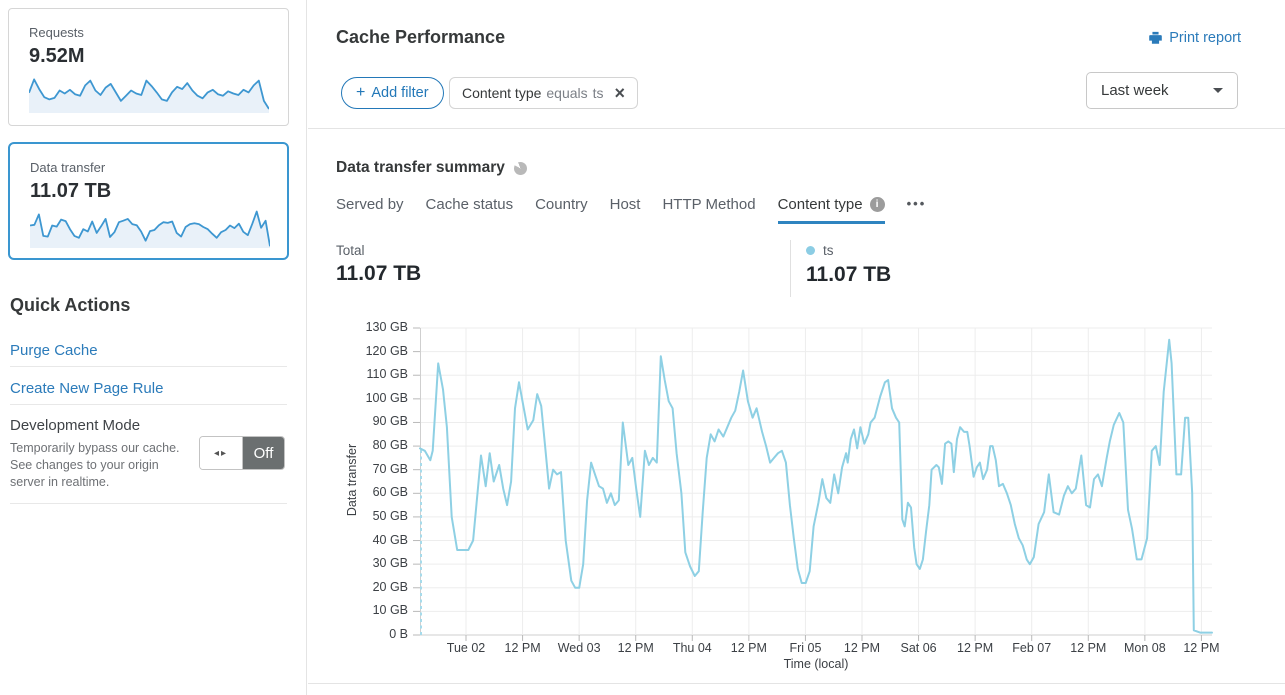 The image size is (1285, 695). I want to click on y-axis-tick: 10 GB, so click(390, 610).